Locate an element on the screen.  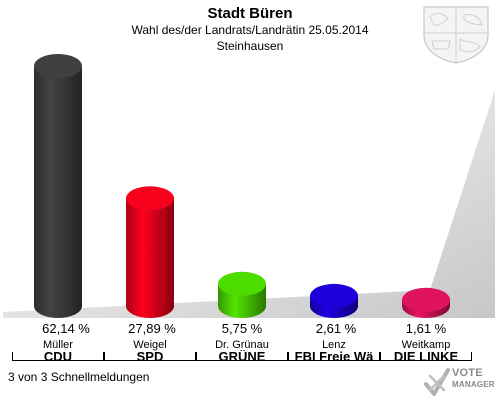
value-label-cdu: 62,14 % is located at coordinates (66, 328).